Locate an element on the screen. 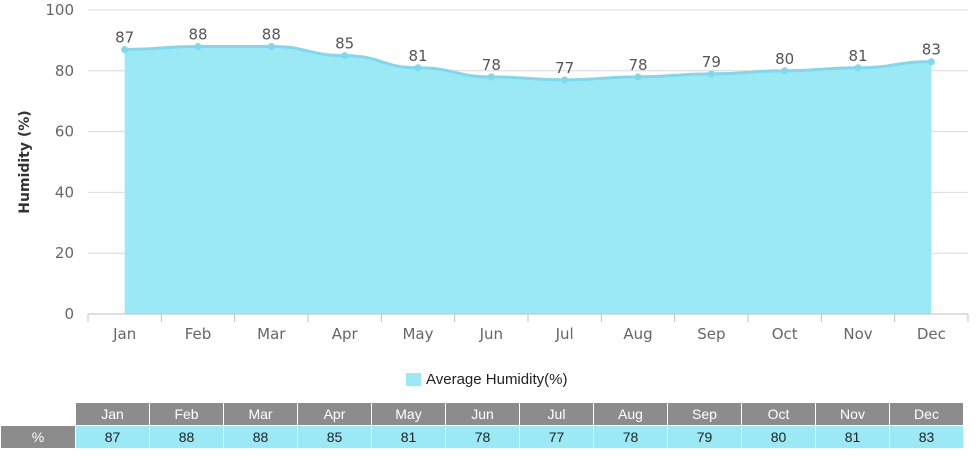  table-cell-apr: 85 is located at coordinates (334, 437).